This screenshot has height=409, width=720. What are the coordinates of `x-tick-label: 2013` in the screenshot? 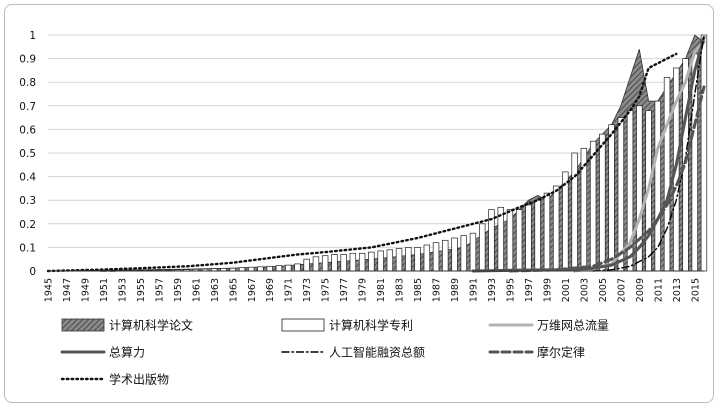 It's located at (677, 290).